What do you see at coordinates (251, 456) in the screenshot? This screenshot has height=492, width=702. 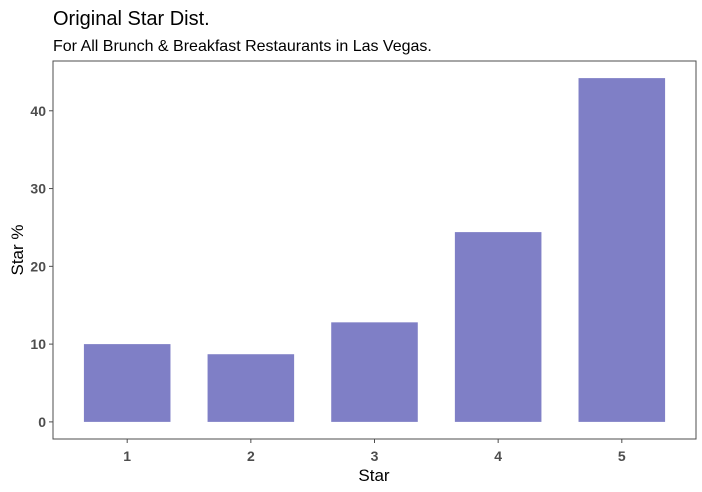 I see `x-tick-label: 2` at bounding box center [251, 456].